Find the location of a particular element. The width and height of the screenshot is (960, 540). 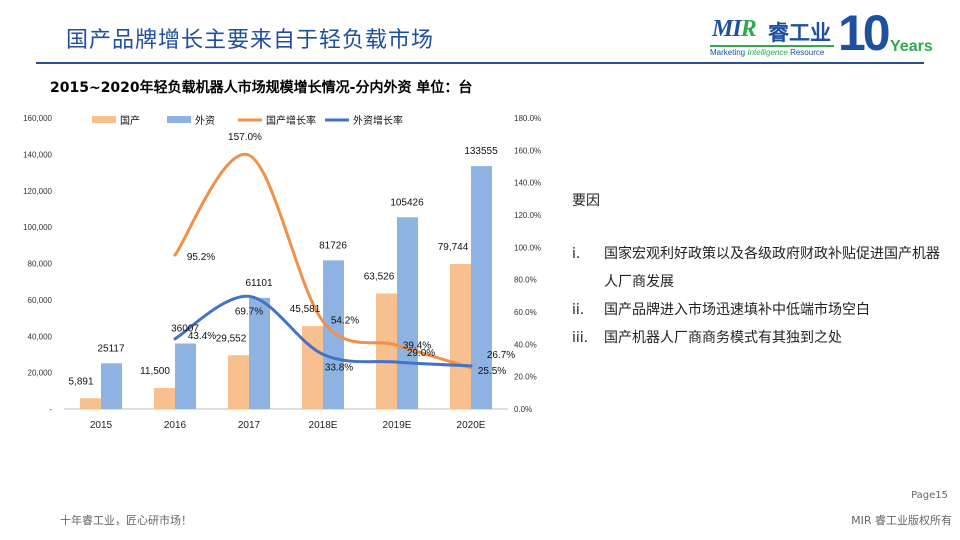

reason-text: 国产机器人厂商商务模式有其独到之处 is located at coordinates (723, 338).